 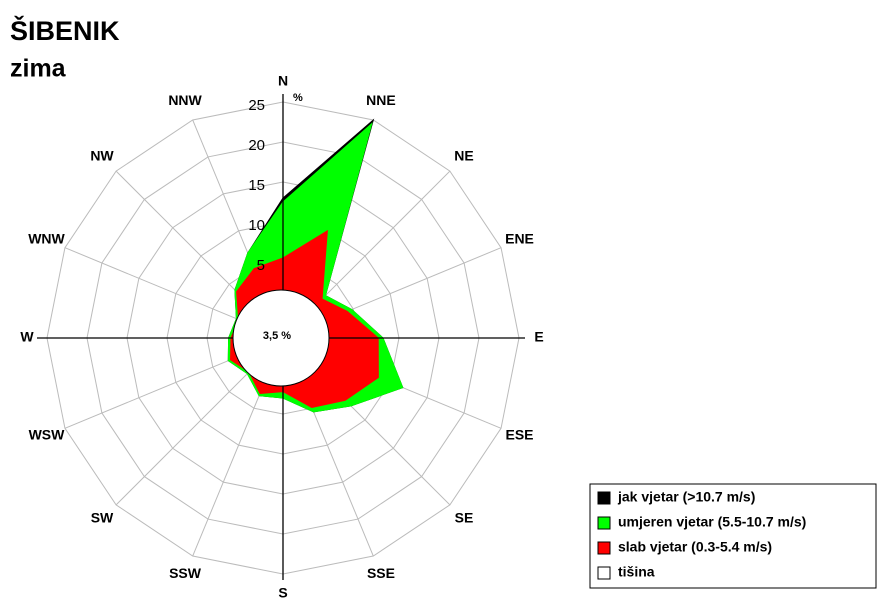 I want to click on direction-label: ENE, so click(x=519, y=239).